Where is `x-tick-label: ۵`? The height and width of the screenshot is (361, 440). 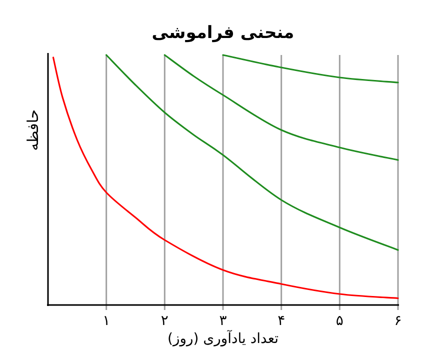 x-tick-label: ۵ is located at coordinates (340, 321).